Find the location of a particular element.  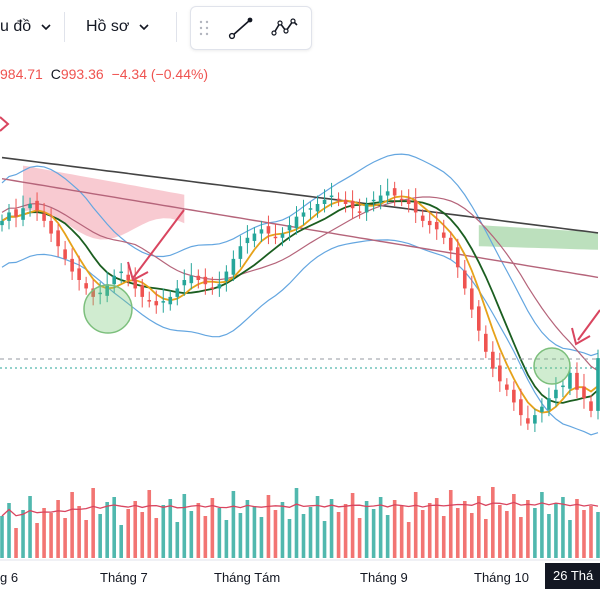

chart-toolbar: u đồ Hồ sơ is located at coordinates (300, 27).